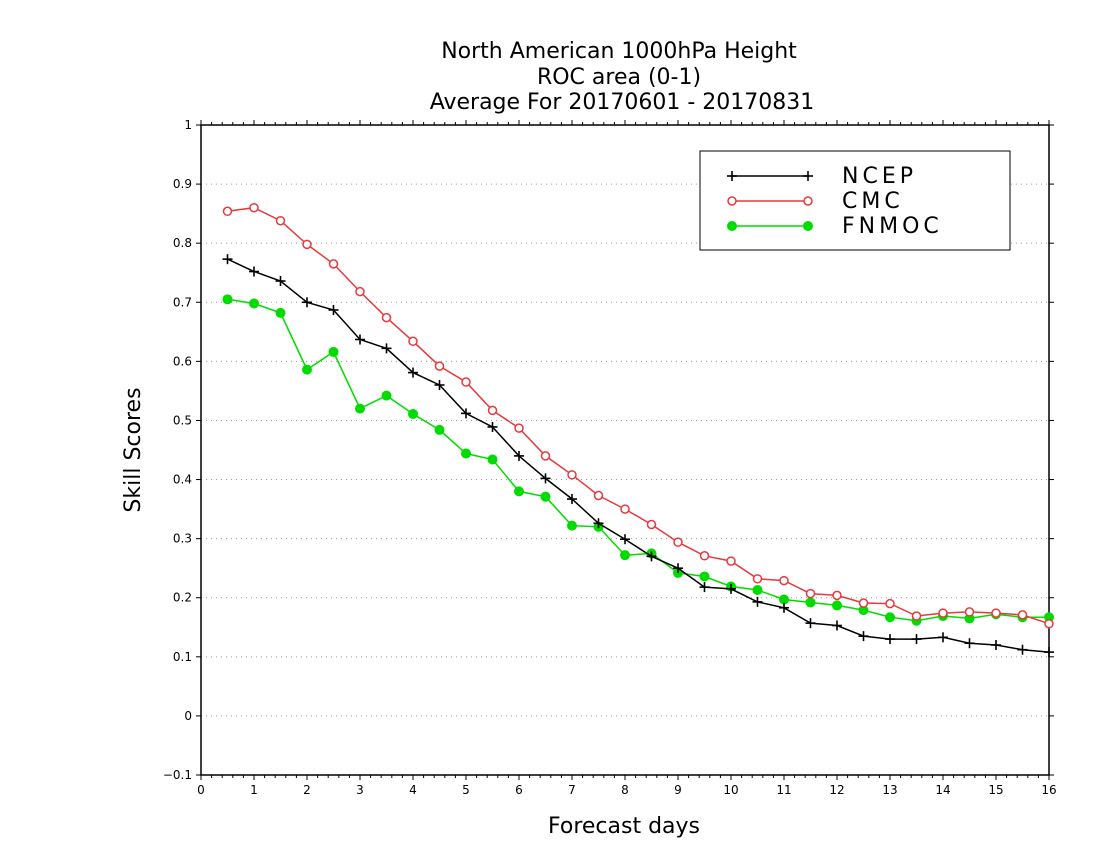 This screenshot has width=1100, height=850. Describe the element at coordinates (732, 201) in the screenshot. I see `legend-marker-cmc` at that location.